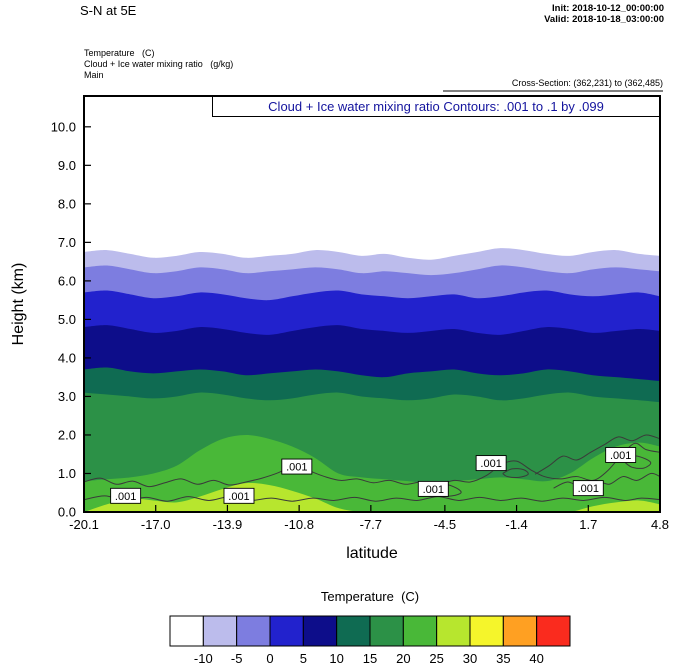 The image size is (674, 668). I want to click on y-tick-label: 7.0, so click(67, 242).